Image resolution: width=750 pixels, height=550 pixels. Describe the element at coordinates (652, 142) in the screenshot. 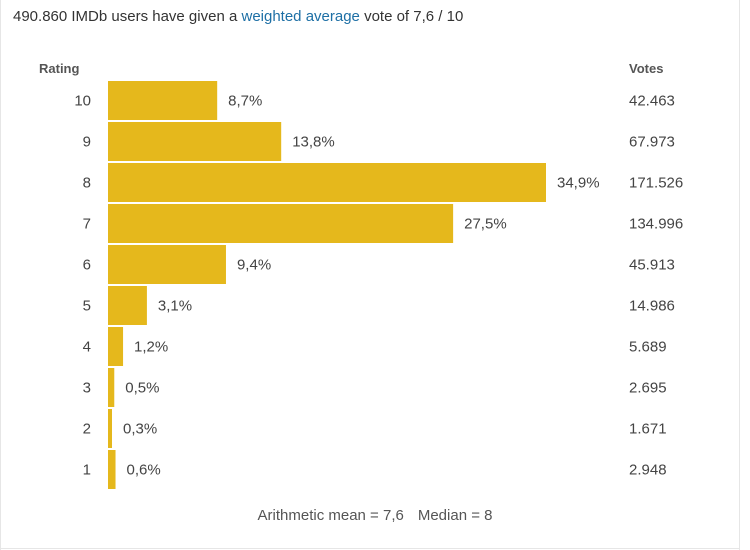

I see `votes-count-9: 67.973` at that location.